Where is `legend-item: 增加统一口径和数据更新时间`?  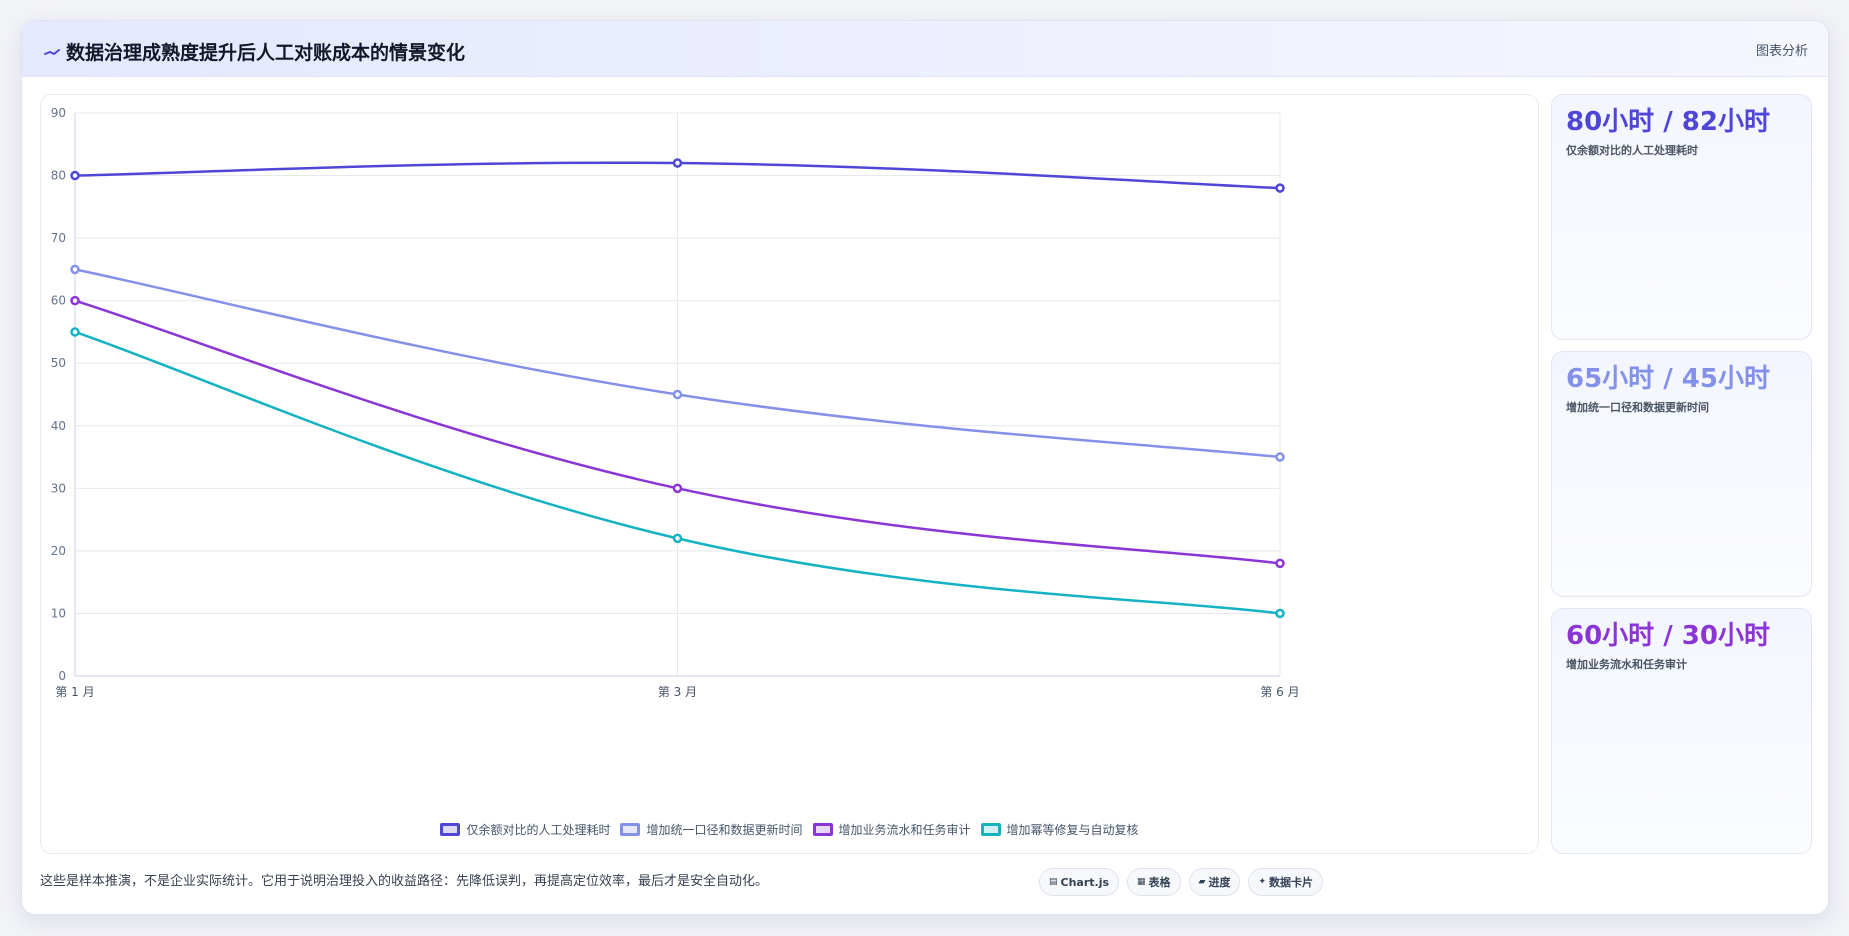 legend-item: 增加统一口径和数据更新时间 is located at coordinates (711, 829).